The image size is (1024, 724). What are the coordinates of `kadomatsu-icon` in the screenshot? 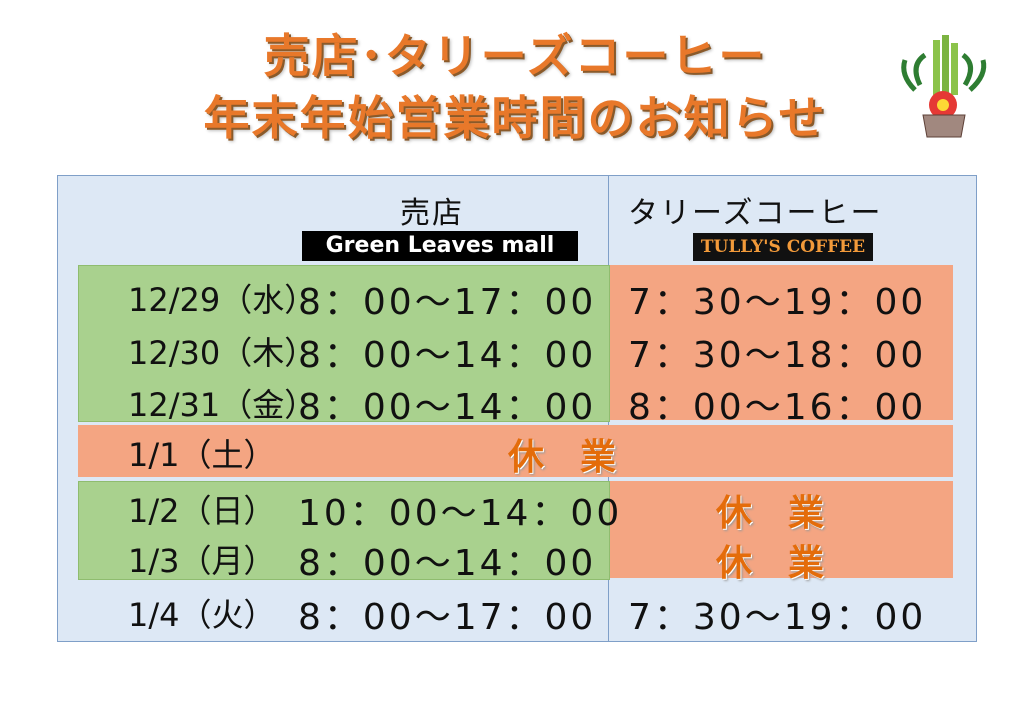 It's located at (944, 86).